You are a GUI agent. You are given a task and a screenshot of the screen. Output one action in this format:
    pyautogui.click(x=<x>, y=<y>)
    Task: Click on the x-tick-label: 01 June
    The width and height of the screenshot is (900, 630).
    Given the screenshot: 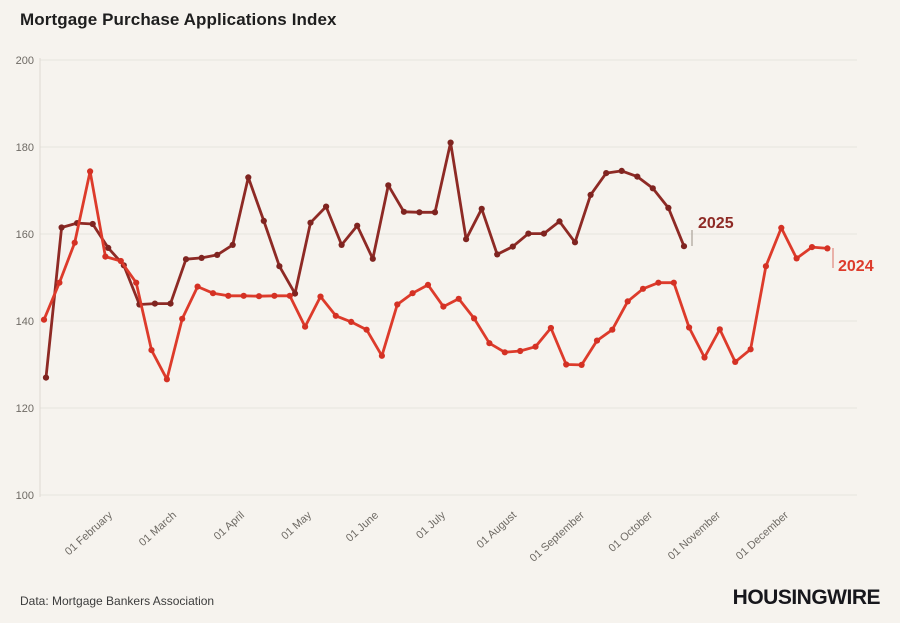 What is the action you would take?
    pyautogui.click(x=362, y=526)
    